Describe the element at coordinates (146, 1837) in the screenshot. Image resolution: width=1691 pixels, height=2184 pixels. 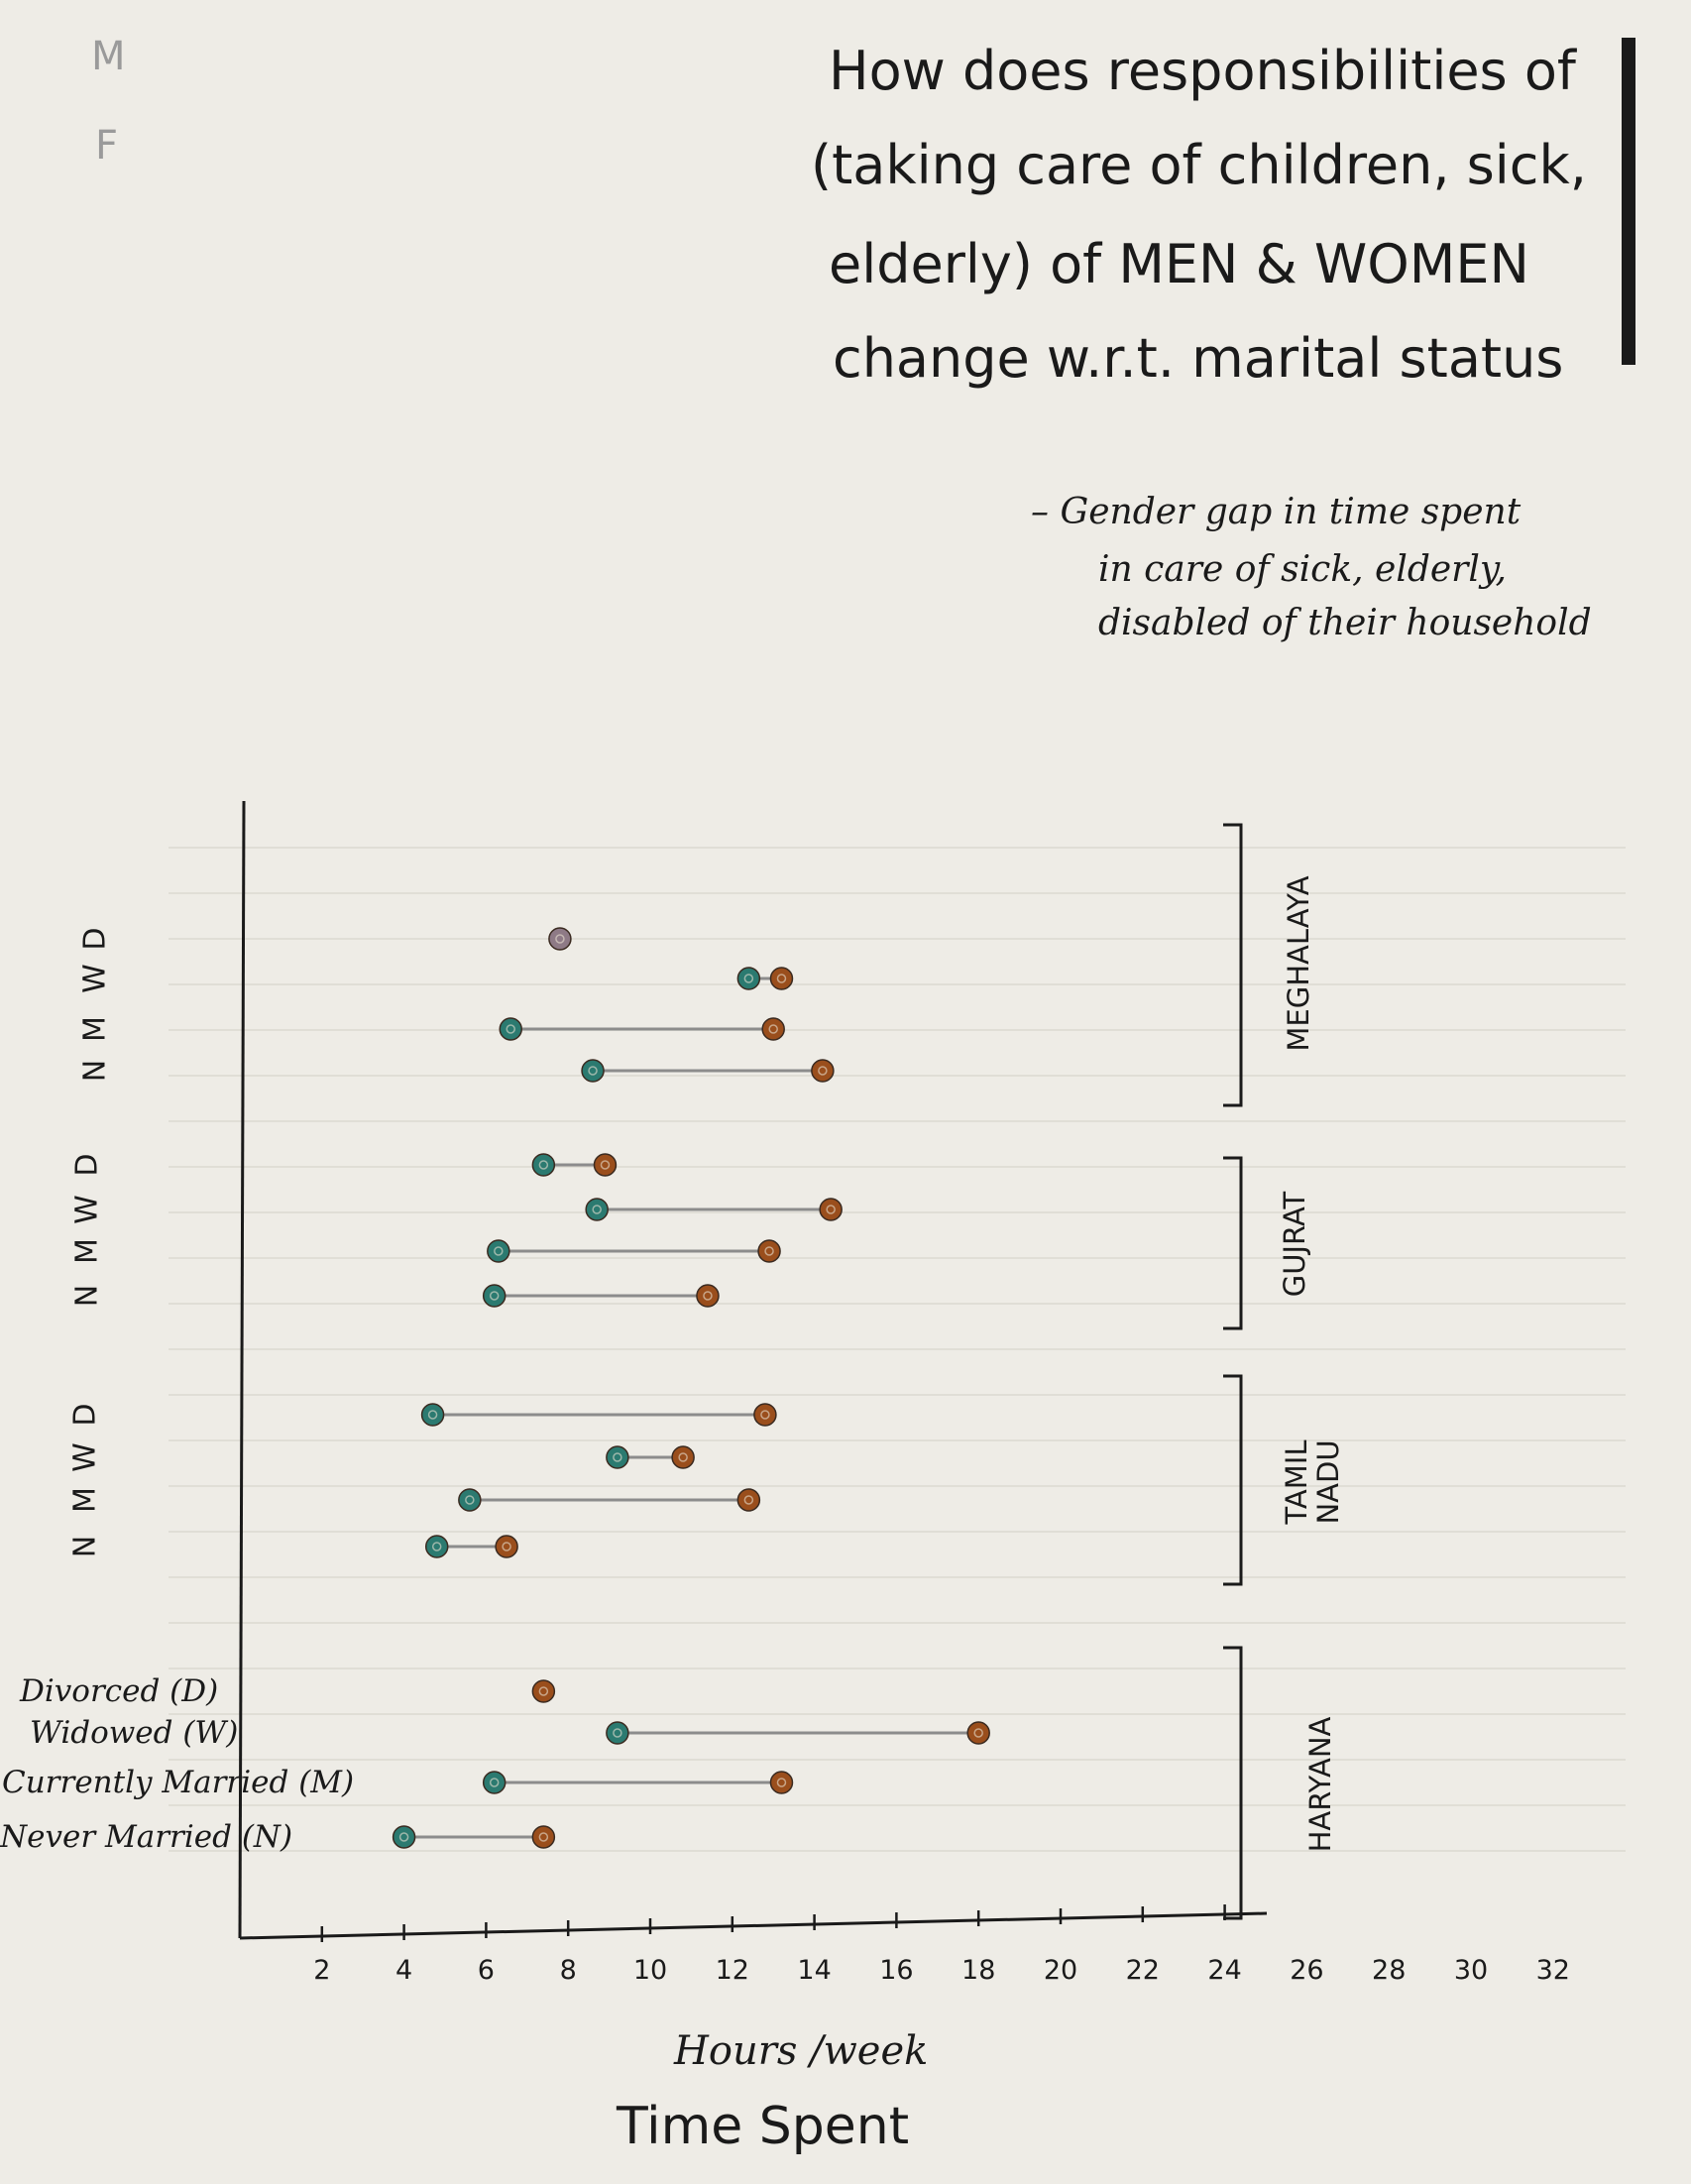
I see `row-label-full: Never Married (N)` at that location.